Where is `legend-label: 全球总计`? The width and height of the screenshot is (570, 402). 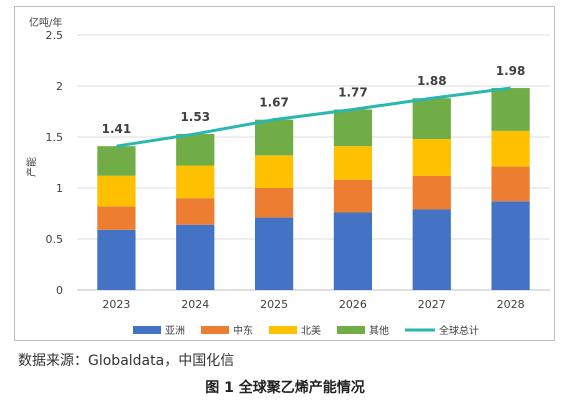 legend-label: 全球总计 is located at coordinates (459, 330).